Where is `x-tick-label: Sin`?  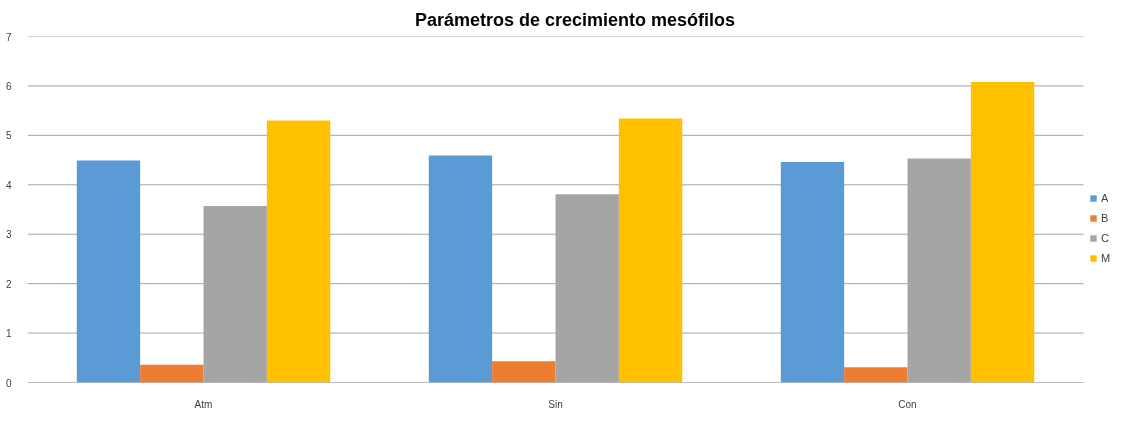 x-tick-label: Sin is located at coordinates (555, 404).